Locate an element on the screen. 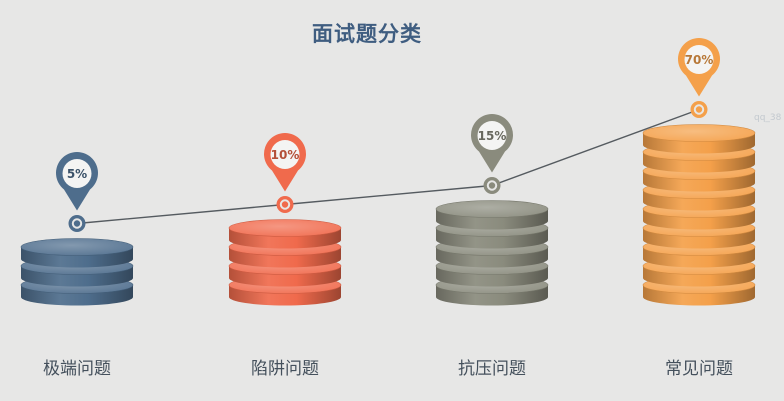  data-label-2: 10% is located at coordinates (285, 155).